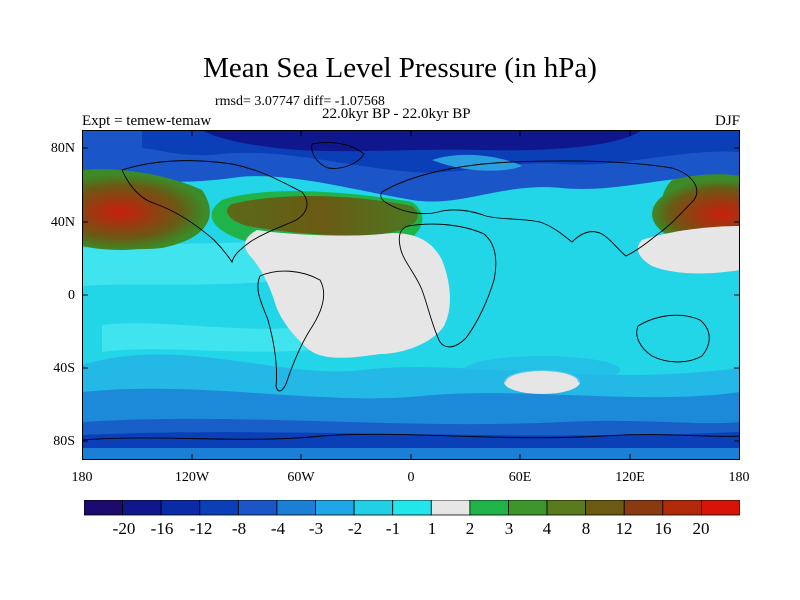 This screenshot has width=800, height=600. What do you see at coordinates (301, 477) in the screenshot?
I see `lon-tick-60w: 60W` at bounding box center [301, 477].